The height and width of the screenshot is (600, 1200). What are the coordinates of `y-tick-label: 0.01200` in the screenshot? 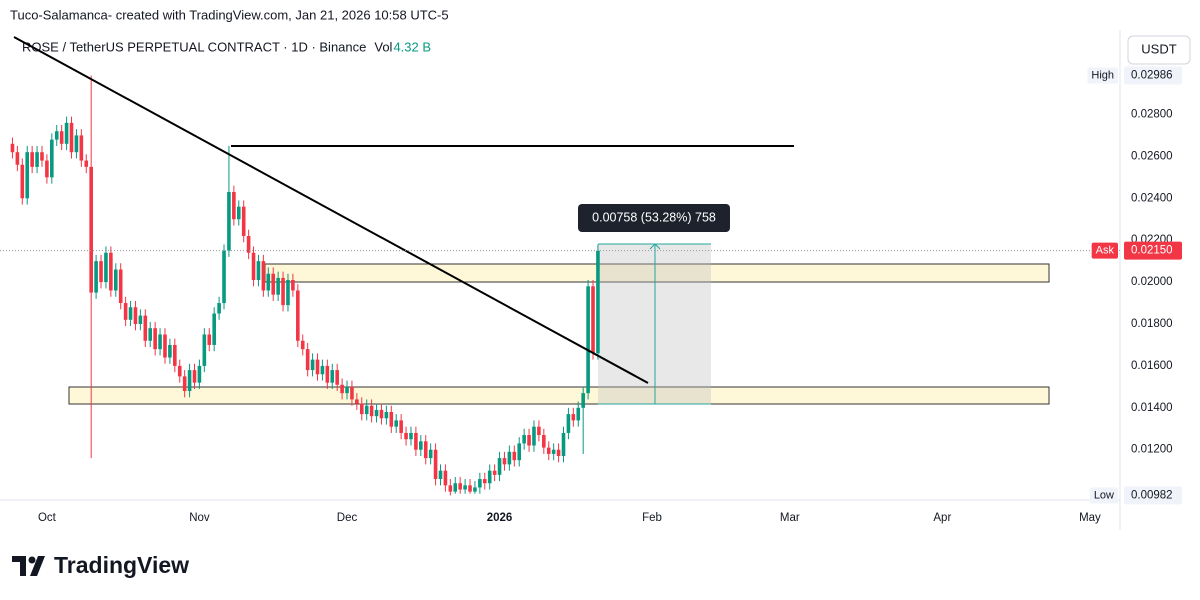 It's located at (1152, 450).